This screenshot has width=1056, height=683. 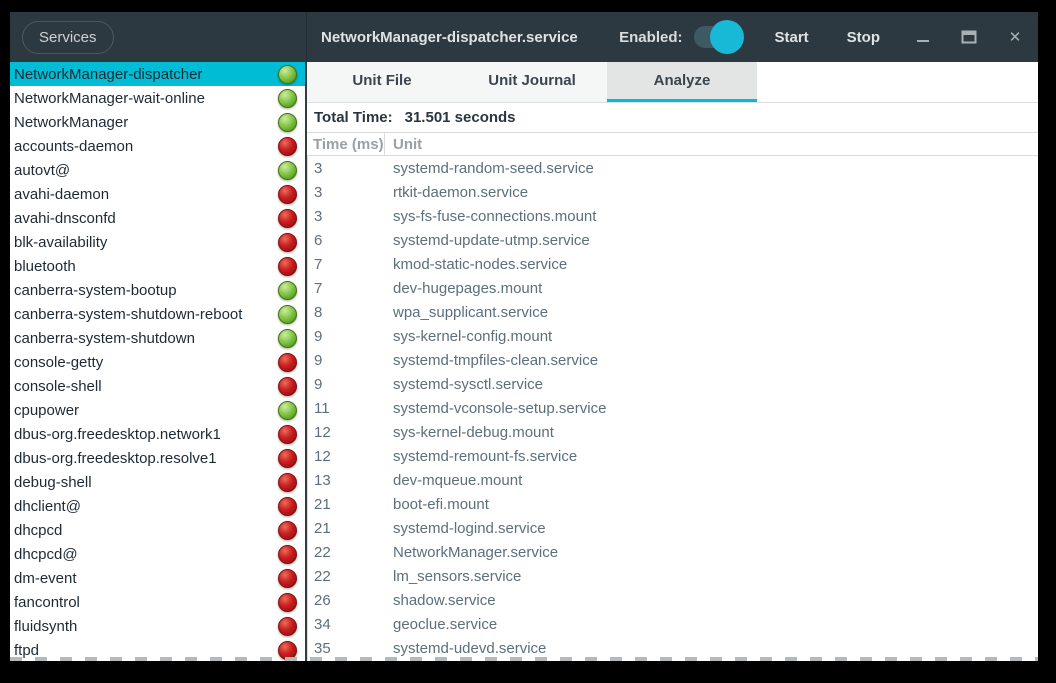 I want to click on service-name: bluetooth, so click(x=45, y=266).